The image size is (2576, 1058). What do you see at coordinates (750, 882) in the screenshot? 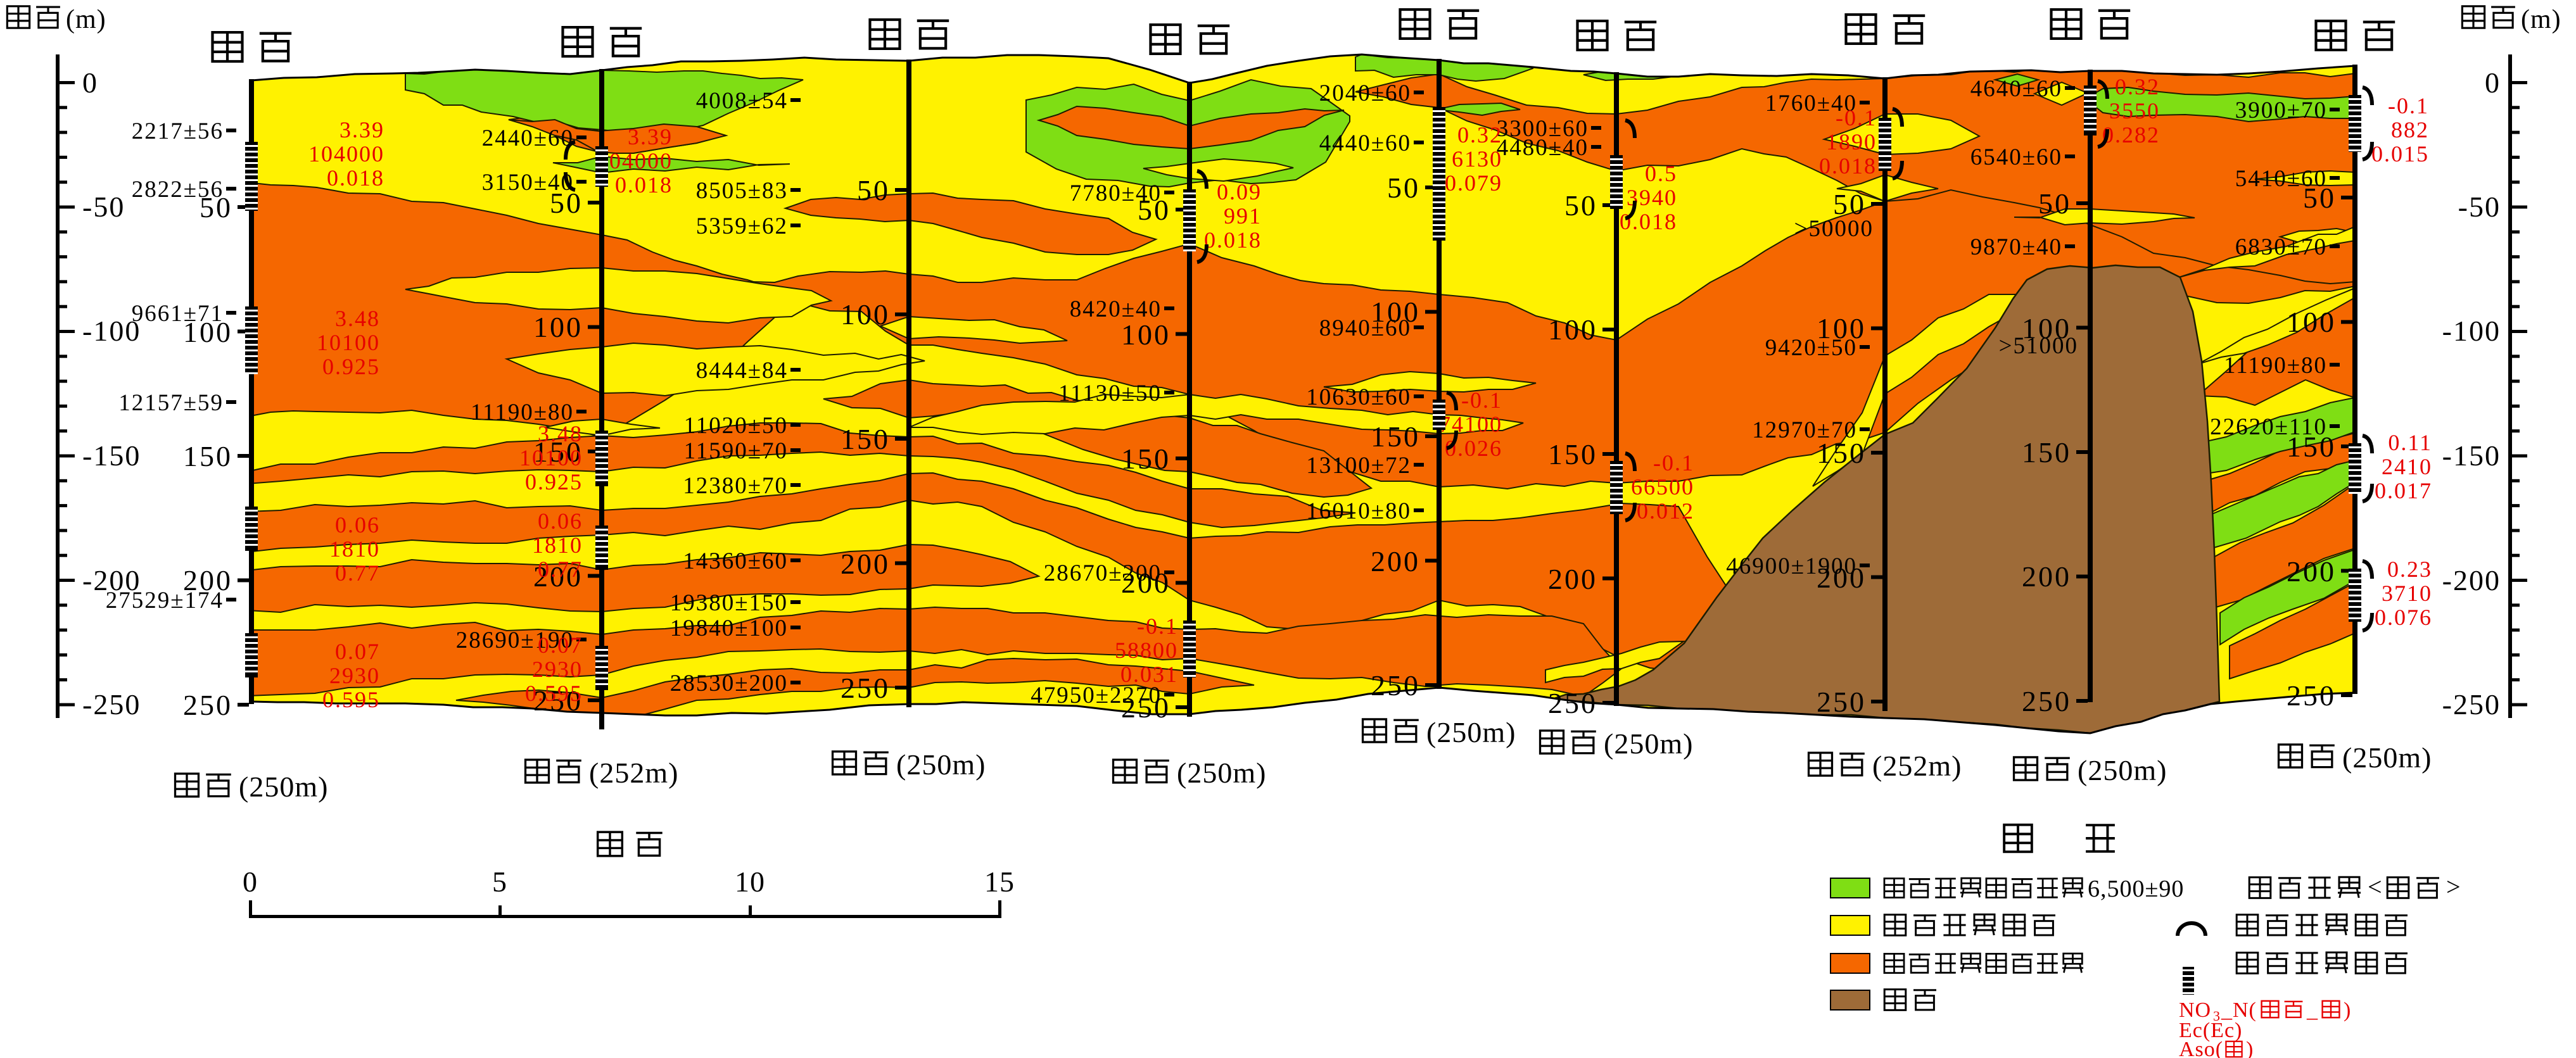
I see `svg-text: 10` at bounding box center [750, 882].